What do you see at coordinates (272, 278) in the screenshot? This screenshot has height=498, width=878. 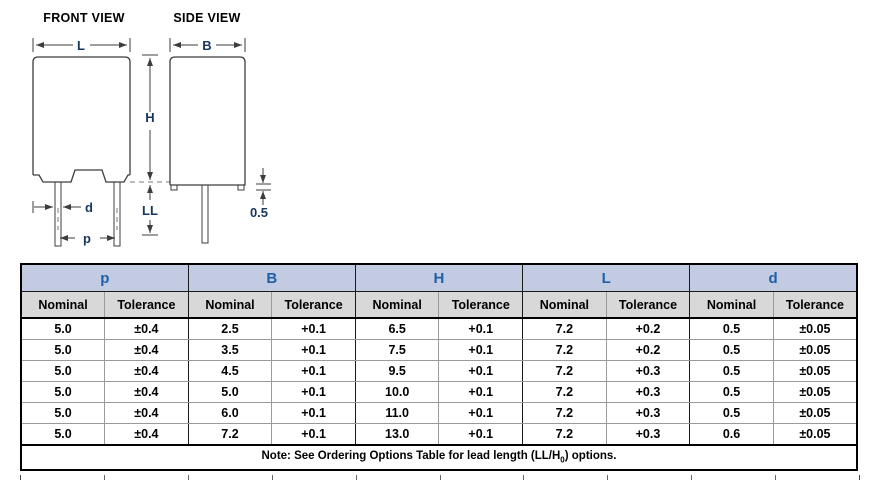 I see `group-header-B: B` at bounding box center [272, 278].